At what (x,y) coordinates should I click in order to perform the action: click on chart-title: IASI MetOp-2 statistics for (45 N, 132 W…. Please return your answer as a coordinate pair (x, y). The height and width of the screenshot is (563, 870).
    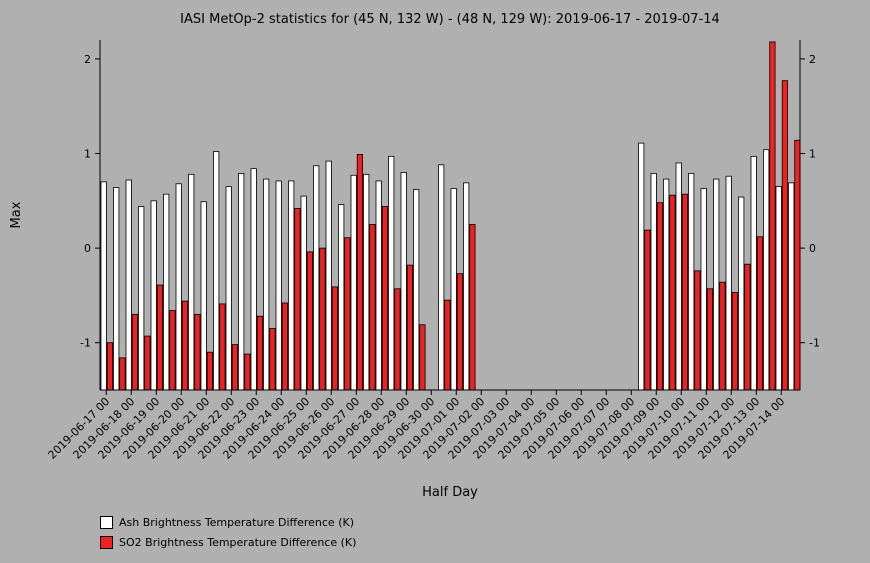
    Looking at the image, I should click on (450, 19).